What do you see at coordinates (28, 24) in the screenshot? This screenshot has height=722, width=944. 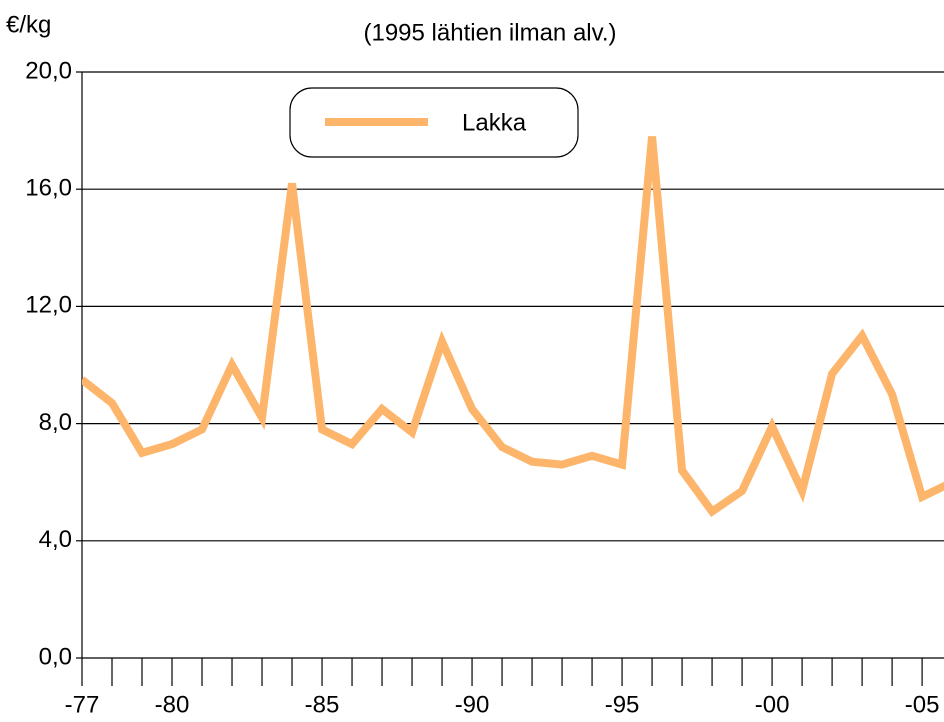 I see `y-axis-label: €/kg` at bounding box center [28, 24].